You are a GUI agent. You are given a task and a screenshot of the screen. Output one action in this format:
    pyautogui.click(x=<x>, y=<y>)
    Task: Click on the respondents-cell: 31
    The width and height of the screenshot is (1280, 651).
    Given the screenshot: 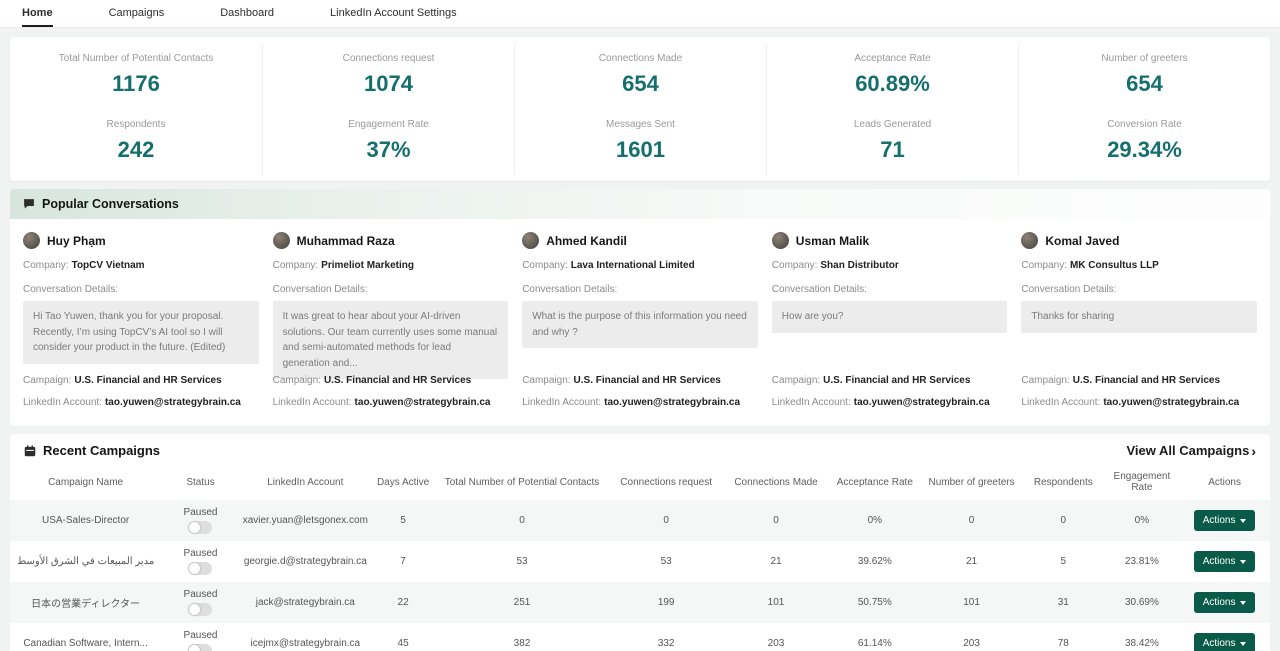 What is the action you would take?
    pyautogui.click(x=1063, y=602)
    